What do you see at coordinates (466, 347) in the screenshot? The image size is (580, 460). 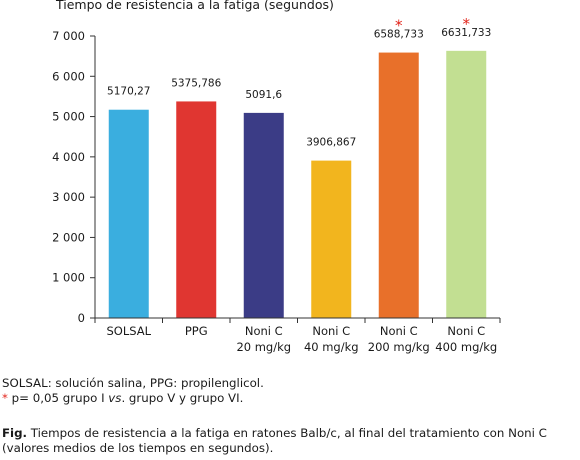 I see `x-tick-sublabel: 400 mg/kg` at bounding box center [466, 347].